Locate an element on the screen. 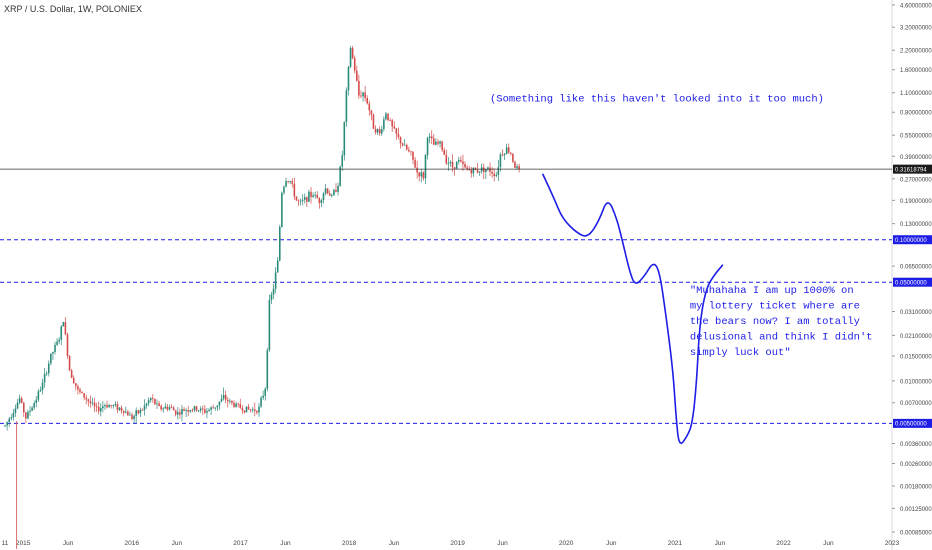 The image size is (932, 550). price-level-label-bg is located at coordinates (912, 282).